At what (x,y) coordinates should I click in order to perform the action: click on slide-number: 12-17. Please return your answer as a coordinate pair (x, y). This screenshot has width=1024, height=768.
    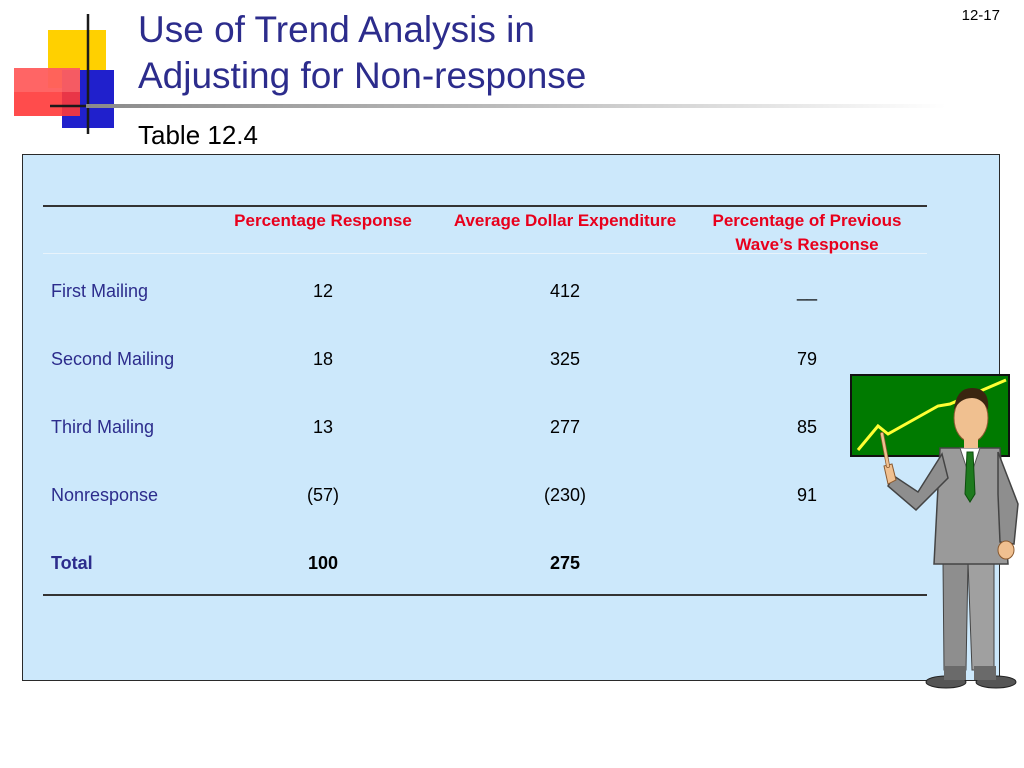
    Looking at the image, I should click on (980, 15).